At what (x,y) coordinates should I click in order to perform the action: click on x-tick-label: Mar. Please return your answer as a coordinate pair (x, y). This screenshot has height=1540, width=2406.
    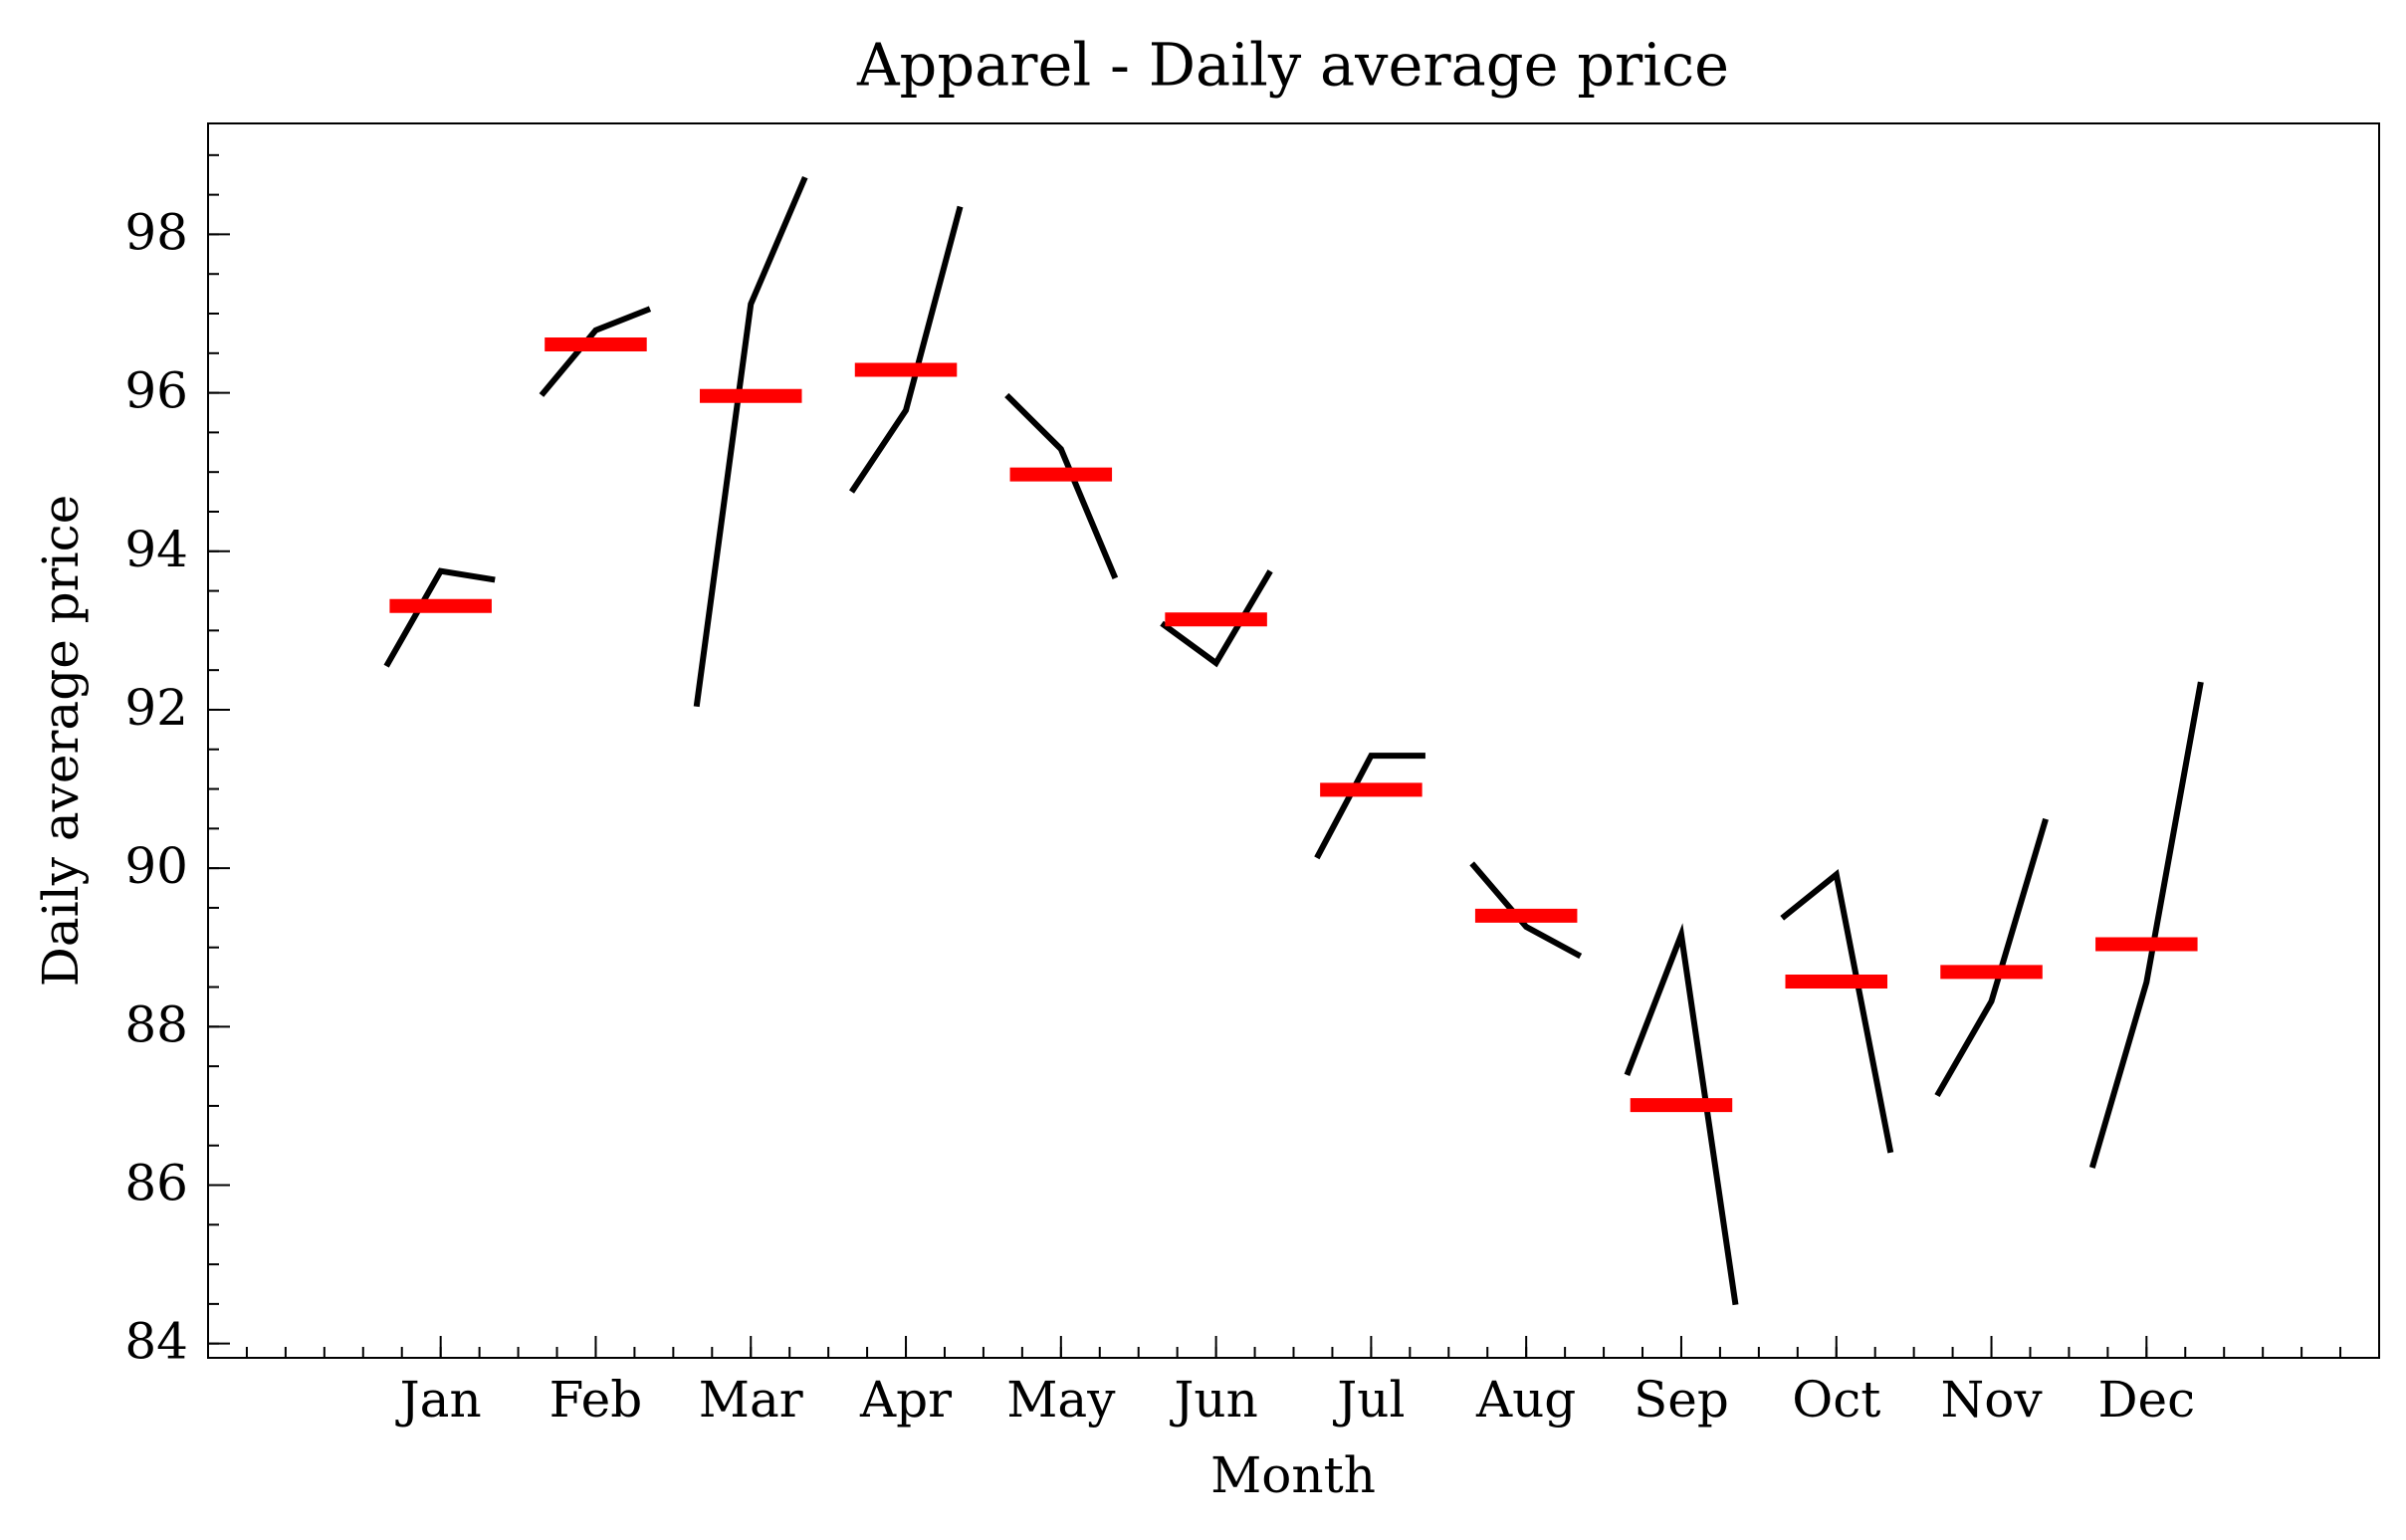
    Looking at the image, I should click on (751, 1400).